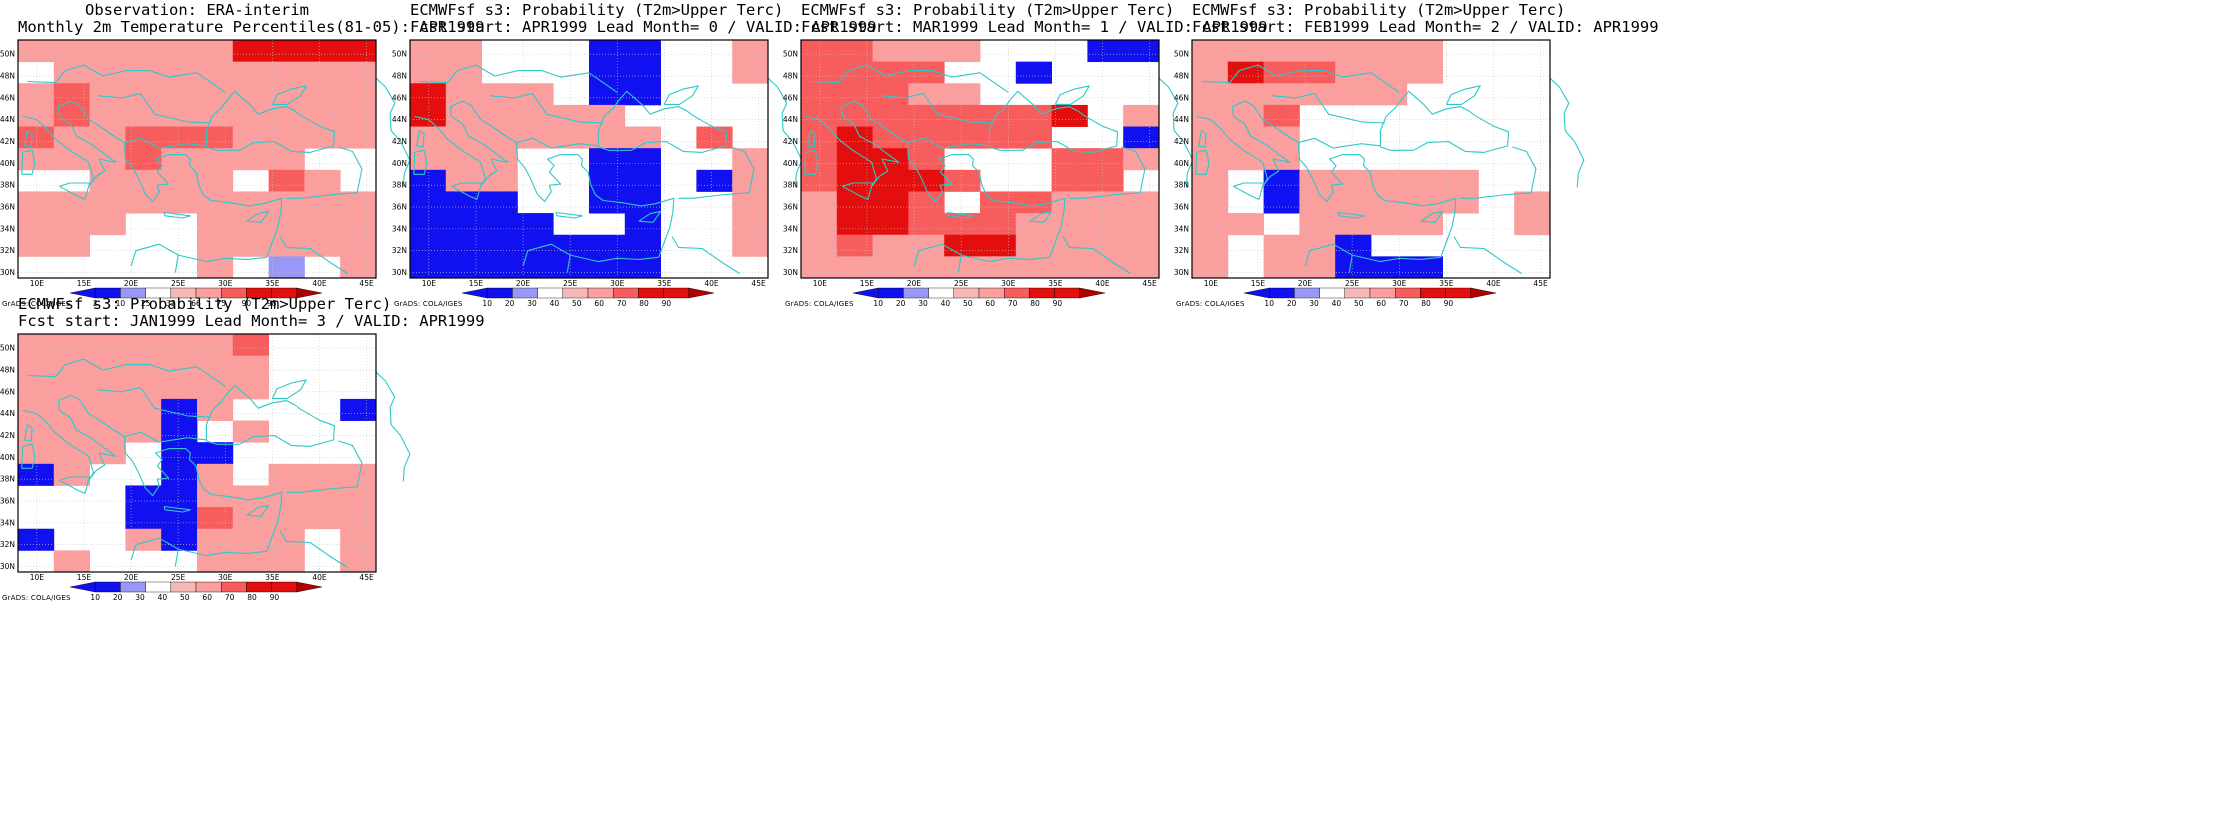  What do you see at coordinates (37, 283) in the screenshot?
I see `lon-tick-label: 10E` at bounding box center [37, 283].